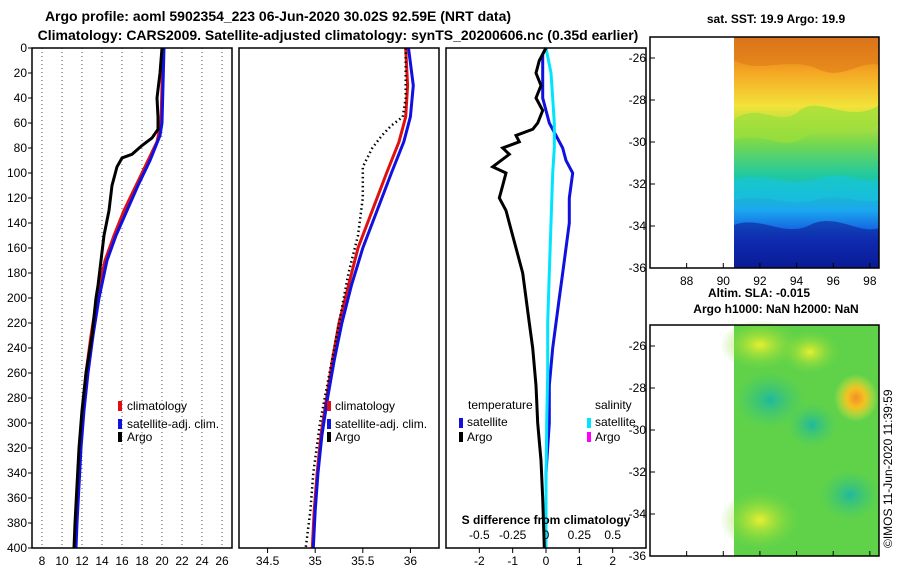 The width and height of the screenshot is (900, 585). What do you see at coordinates (363, 561) in the screenshot?
I see `salinity-tick-label: 35.5` at bounding box center [363, 561].